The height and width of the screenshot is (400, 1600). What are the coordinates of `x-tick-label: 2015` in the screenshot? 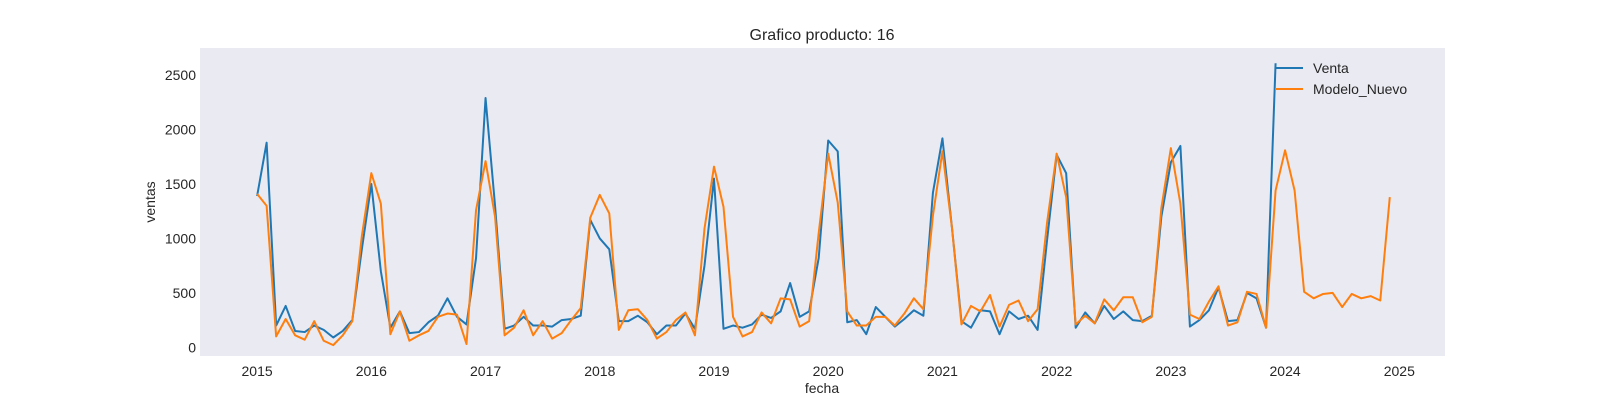 It's located at (257, 371).